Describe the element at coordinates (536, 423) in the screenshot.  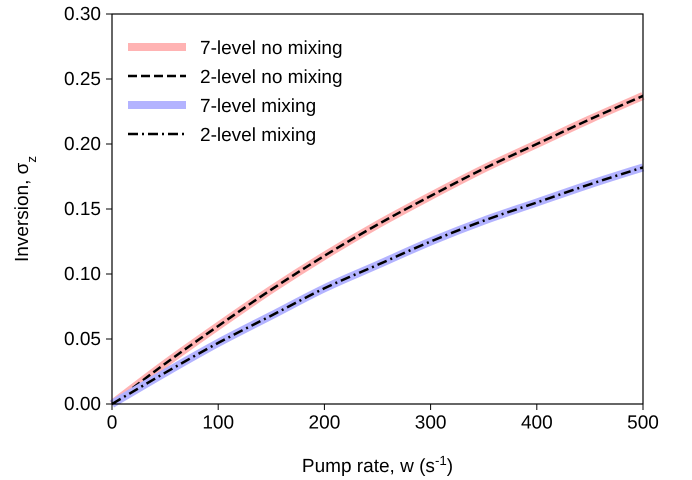
I see `x-tick-label: 400` at that location.